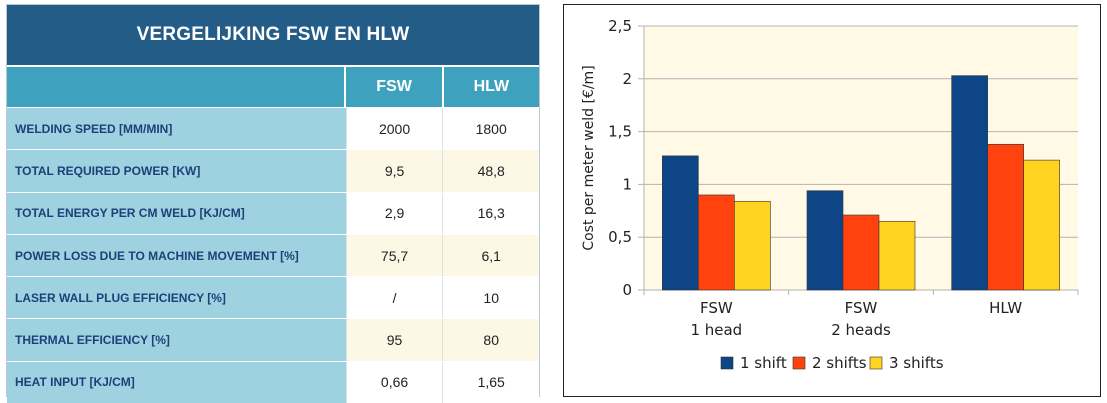  What do you see at coordinates (394, 129) in the screenshot?
I see `fsw-value: 2000` at bounding box center [394, 129].